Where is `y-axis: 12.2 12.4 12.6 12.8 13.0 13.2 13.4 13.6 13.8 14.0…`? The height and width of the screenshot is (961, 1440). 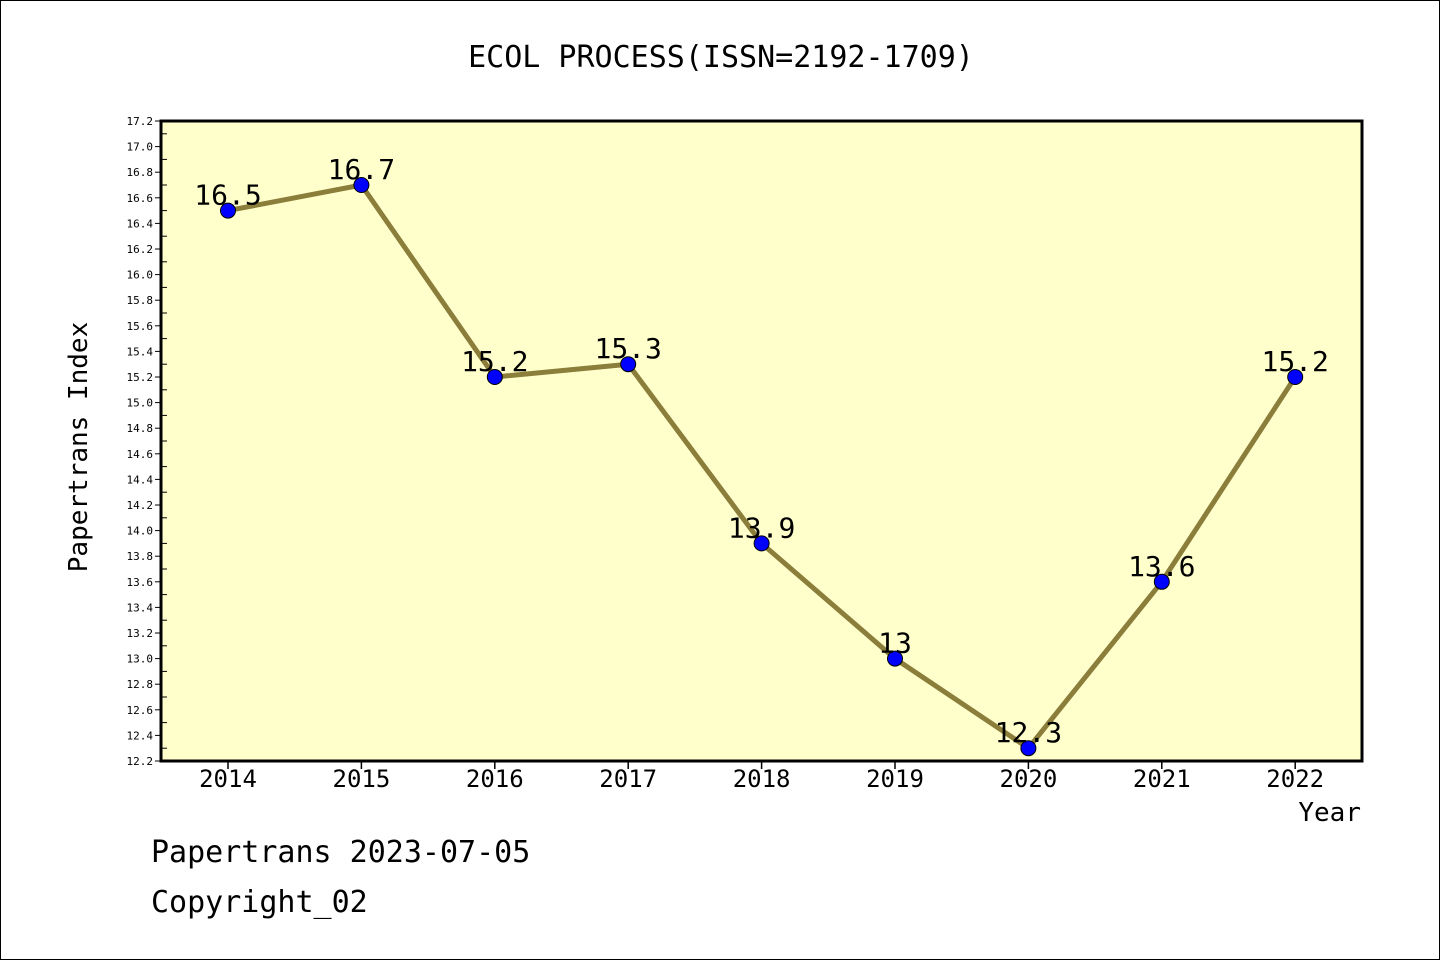 y-axis: 12.2 12.4 12.6 12.8 13.0 13.2 13.4 13.6 13.8 14.0… is located at coordinates (147, 441).